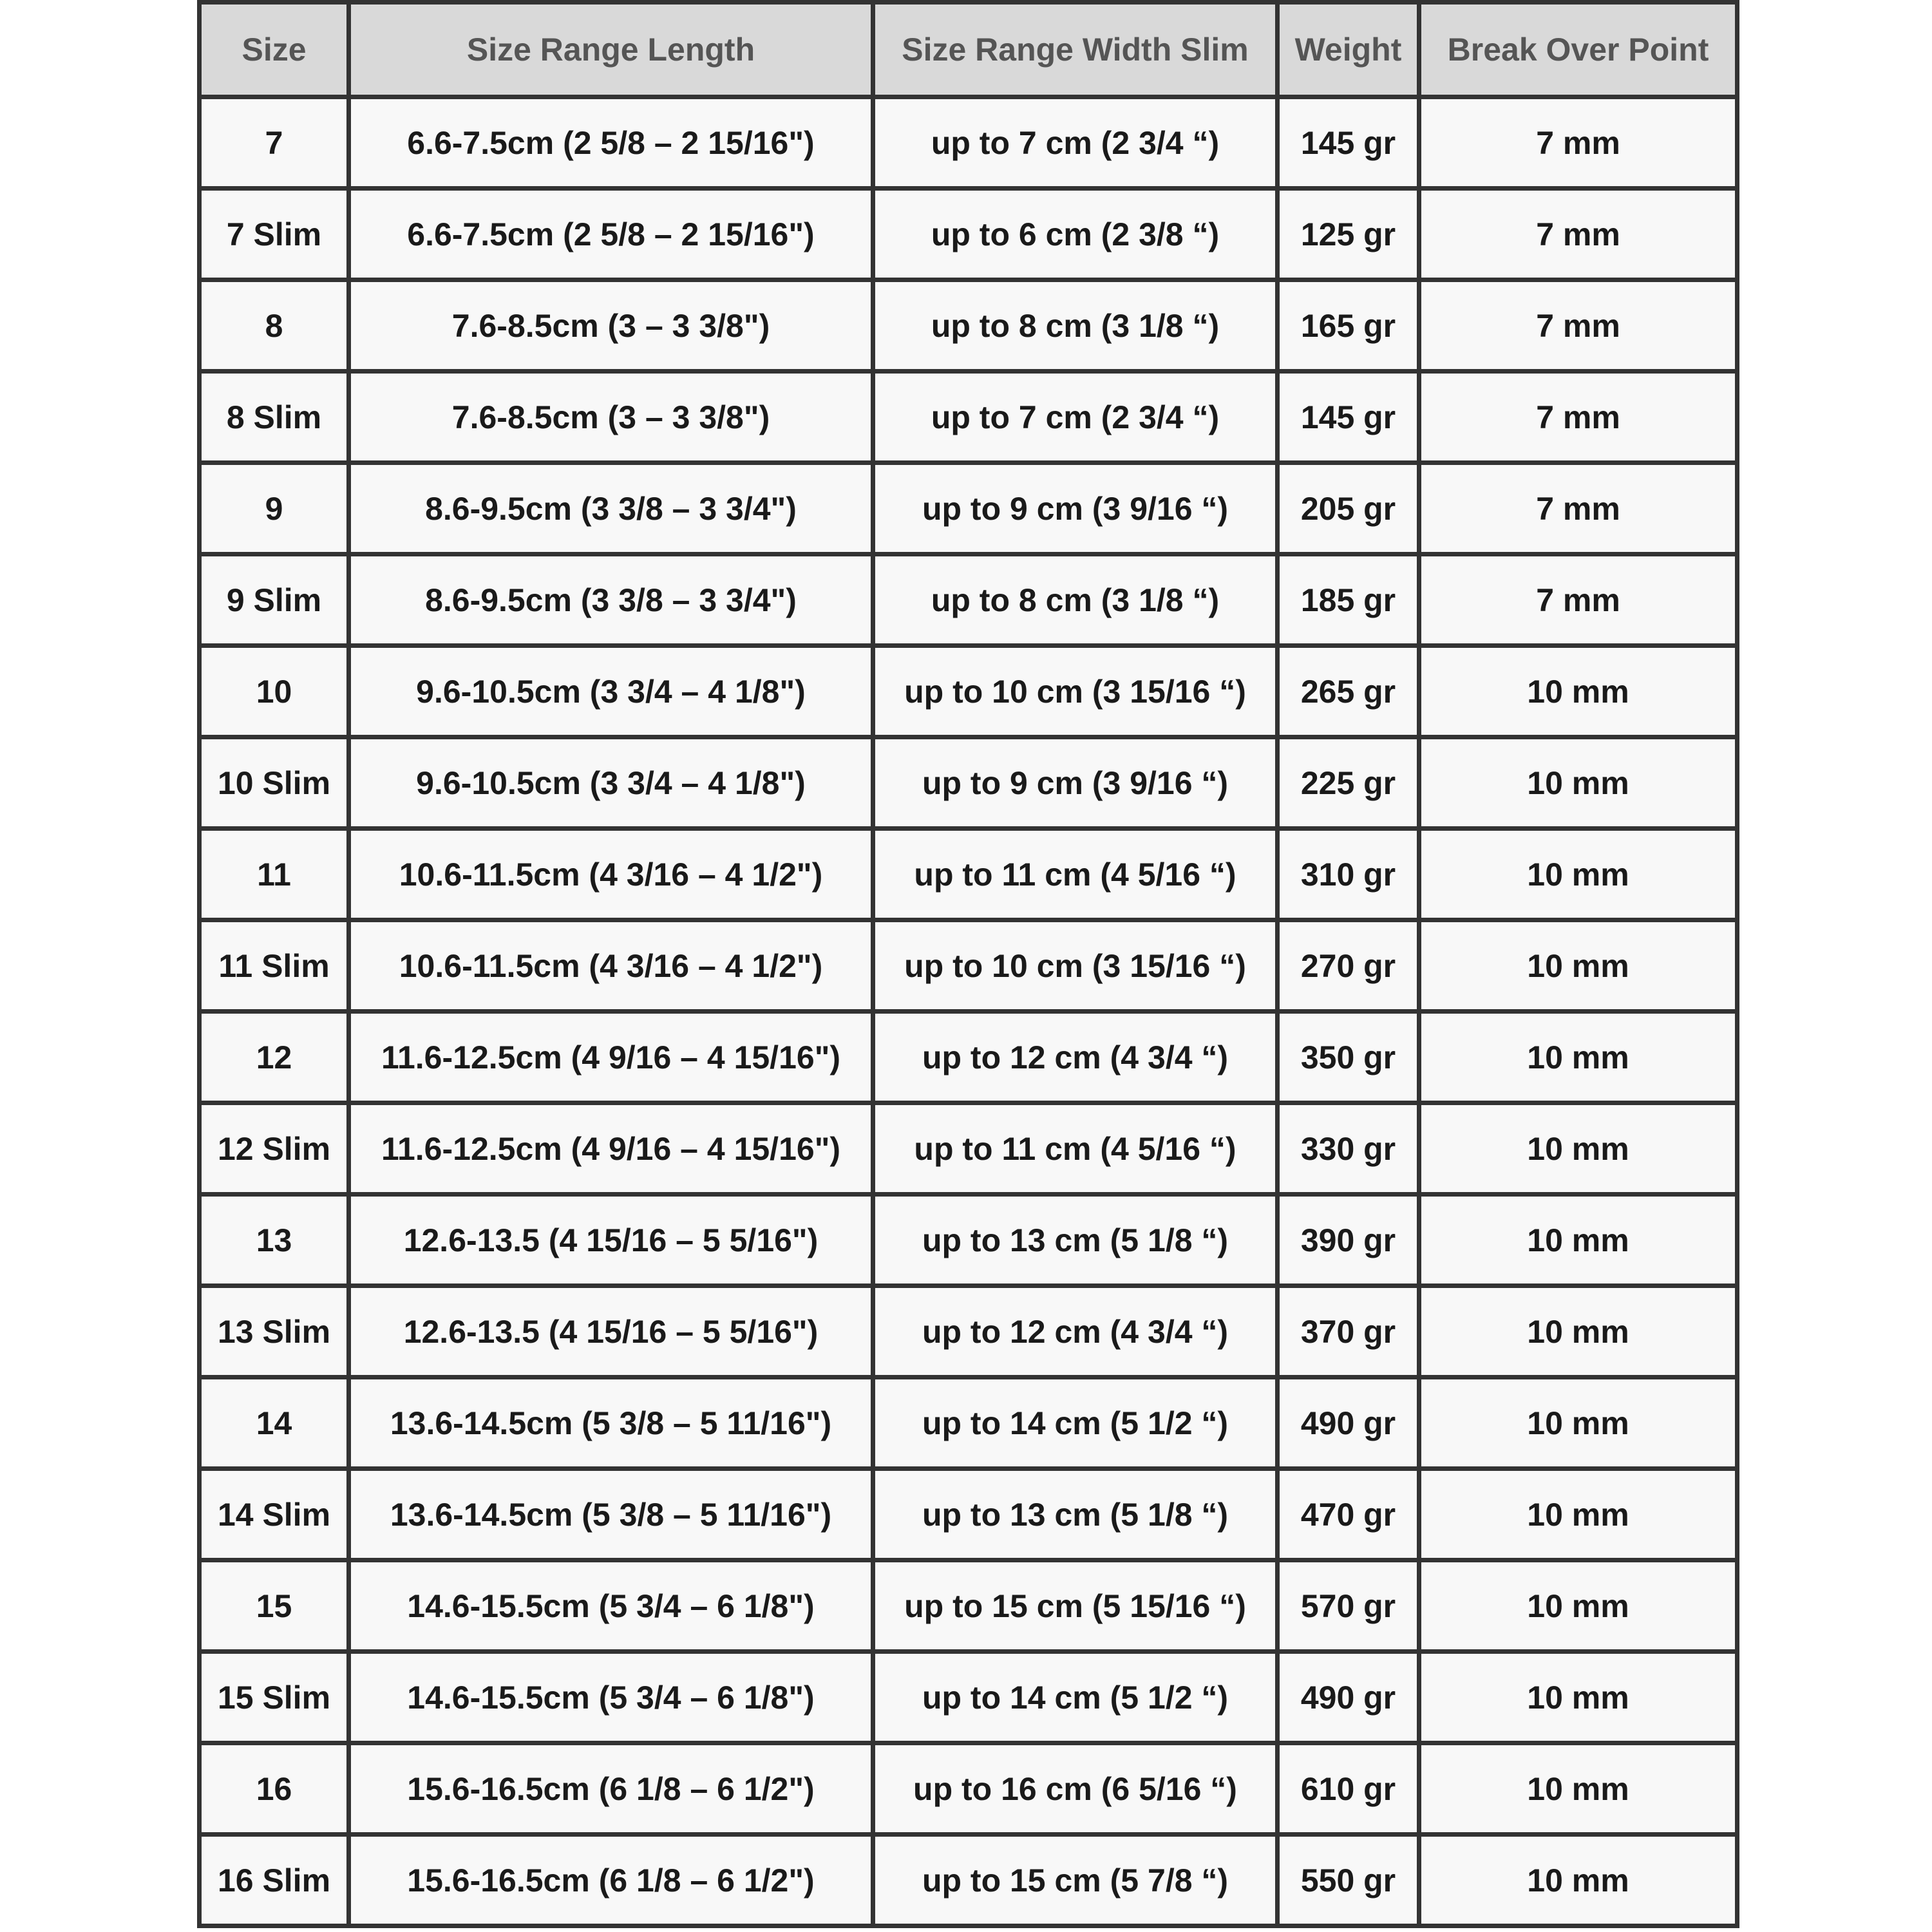  What do you see at coordinates (610, 50) in the screenshot?
I see `header-length: Size Range Length` at bounding box center [610, 50].